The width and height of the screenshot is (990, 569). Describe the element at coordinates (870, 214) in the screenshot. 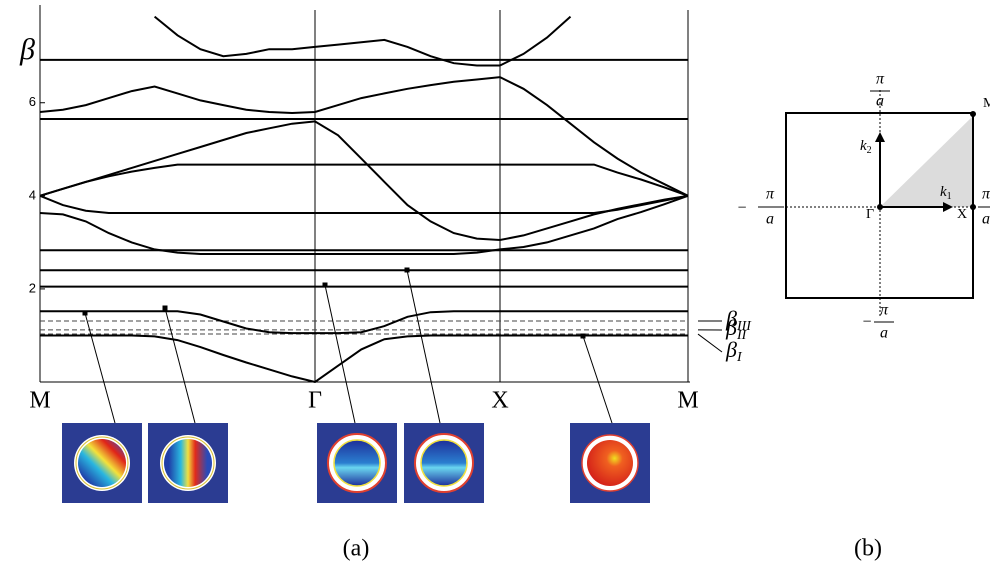

I see `label-gamma: Γ` at that location.